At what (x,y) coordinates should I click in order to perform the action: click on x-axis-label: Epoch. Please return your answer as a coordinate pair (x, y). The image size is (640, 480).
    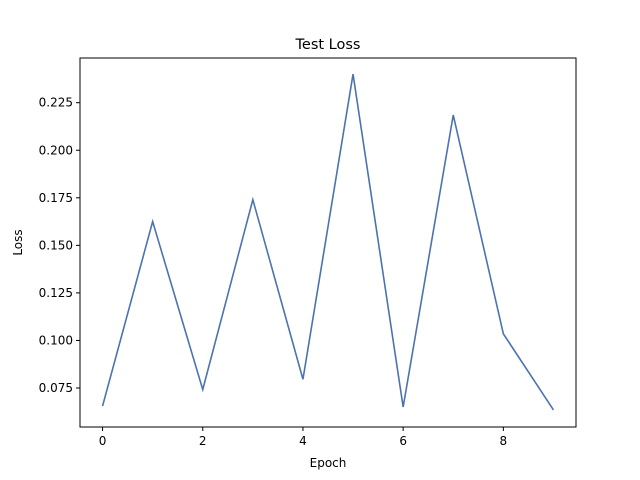
    Looking at the image, I should click on (328, 463).